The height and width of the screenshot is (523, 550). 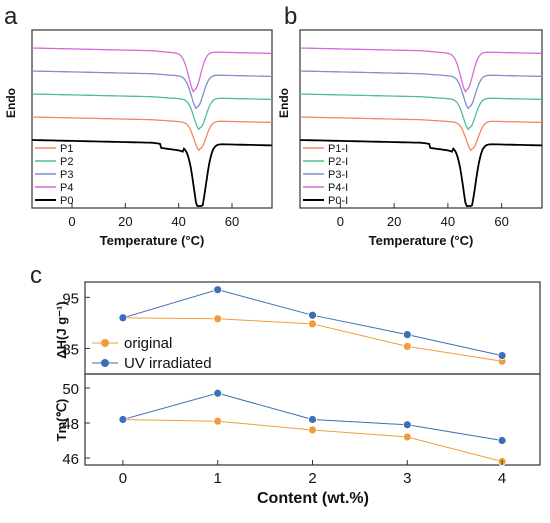 What do you see at coordinates (152, 173) in the screenshot?
I see `dsc-curve-p0` at bounding box center [152, 173].